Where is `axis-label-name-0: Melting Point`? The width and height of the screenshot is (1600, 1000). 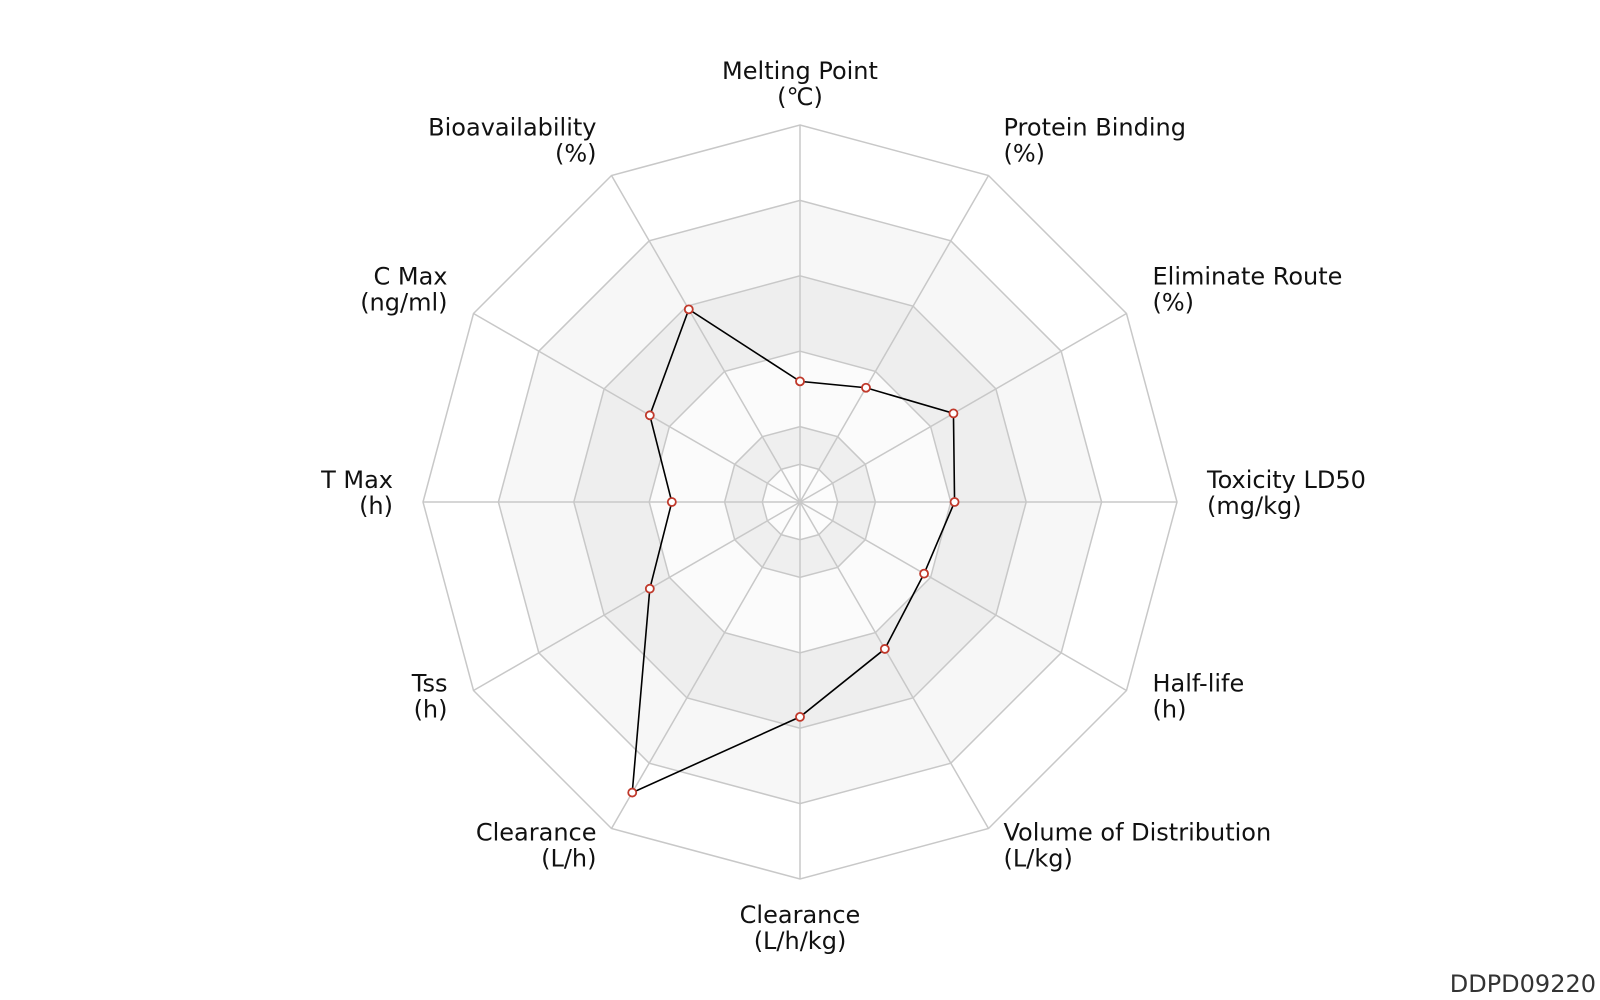
axis-label-name-0: Melting Point is located at coordinates (800, 71).